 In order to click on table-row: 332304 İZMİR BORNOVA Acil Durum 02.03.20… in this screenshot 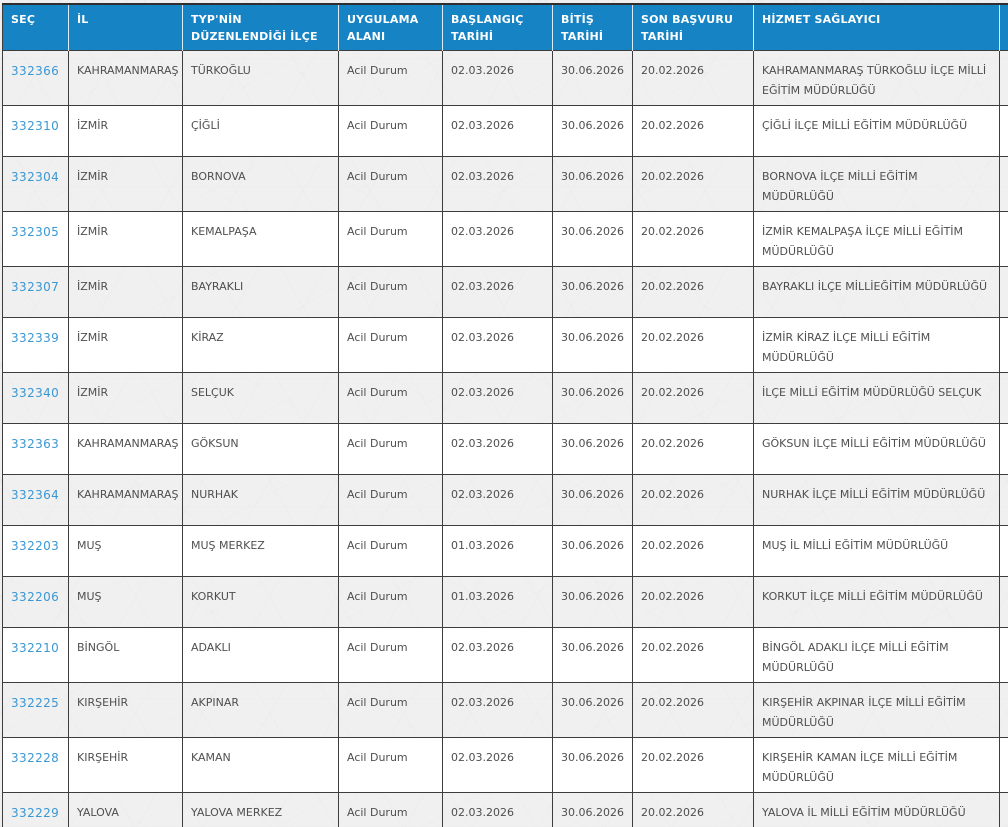, I will do `click(505, 184)`.